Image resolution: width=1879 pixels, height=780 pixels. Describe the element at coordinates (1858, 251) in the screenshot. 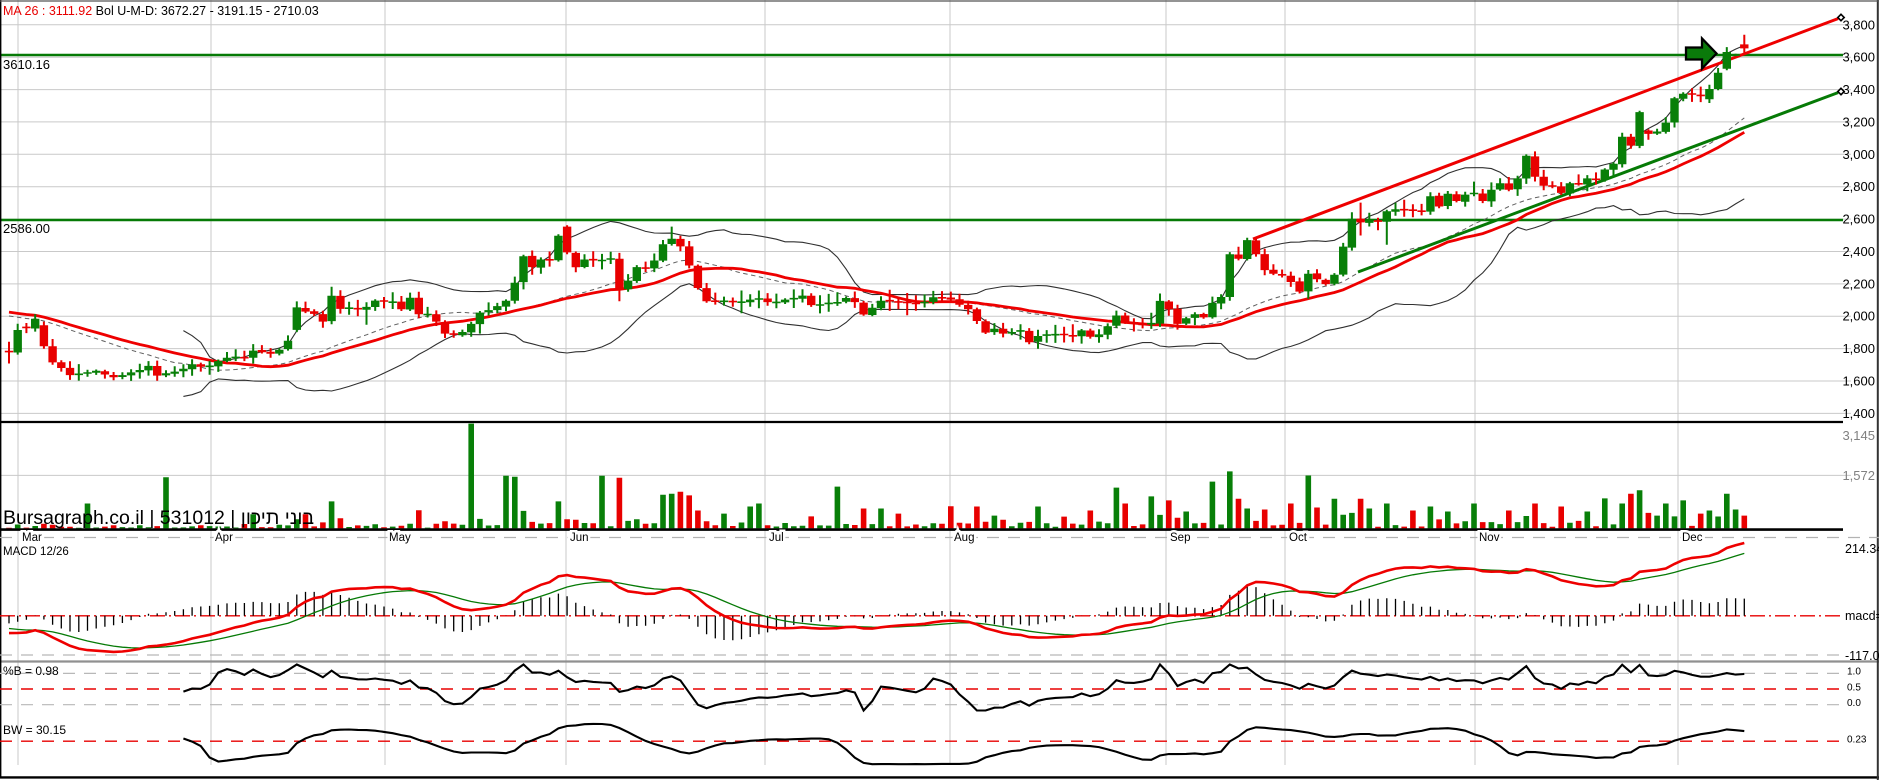

I see `svg-text: 2,400` at that location.